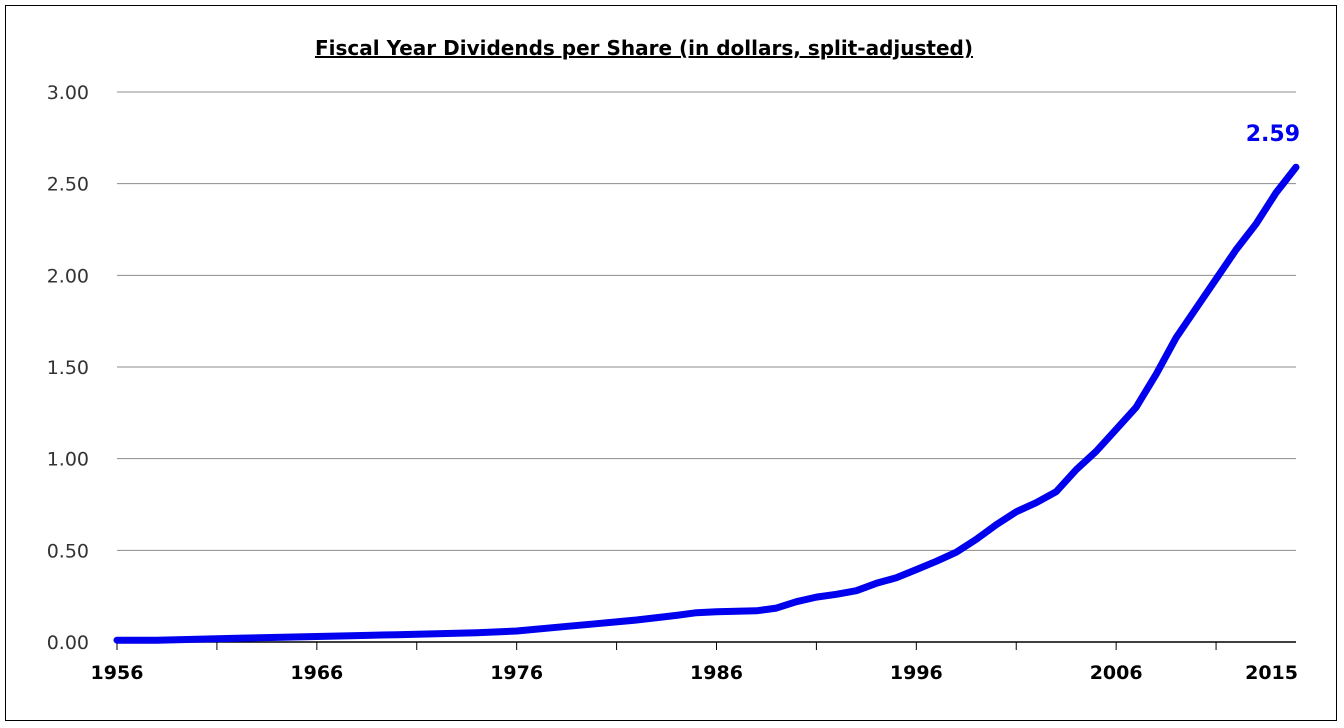  Describe the element at coordinates (68, 93) in the screenshot. I see `y-tick-label: 3.00` at that location.